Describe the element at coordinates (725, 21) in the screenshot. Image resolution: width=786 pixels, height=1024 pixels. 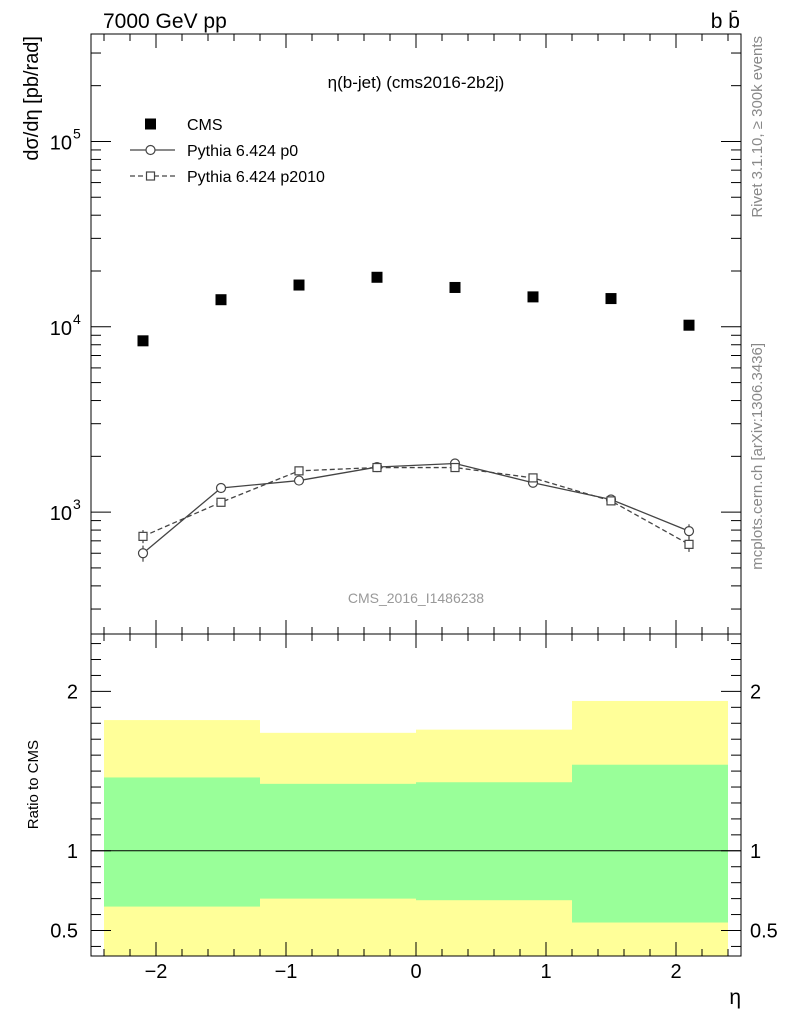
I see `header-right: b b̄` at that location.